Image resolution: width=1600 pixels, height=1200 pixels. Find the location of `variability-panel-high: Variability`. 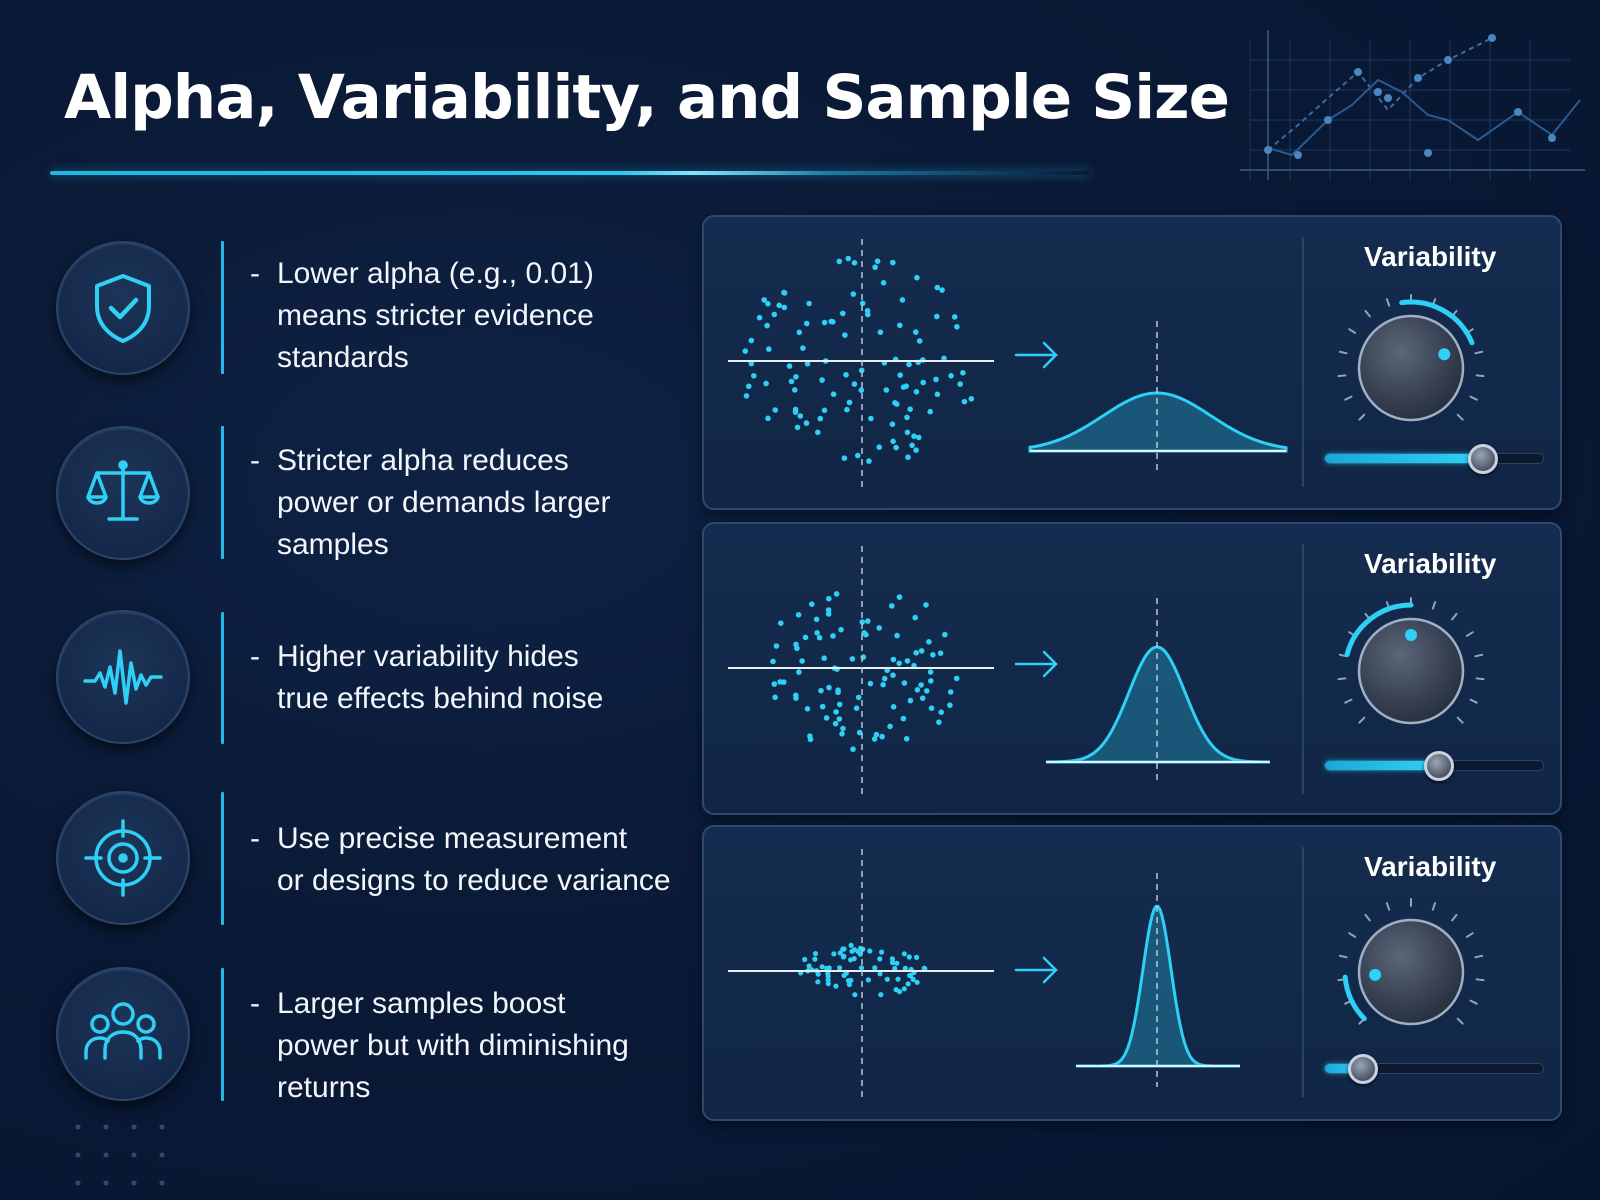

variability-panel-high: Variability is located at coordinates (1132, 362).